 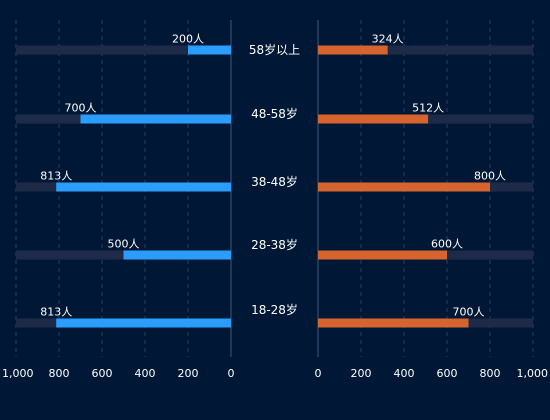 I want to click on tick-label-right: 400, so click(x=404, y=373).